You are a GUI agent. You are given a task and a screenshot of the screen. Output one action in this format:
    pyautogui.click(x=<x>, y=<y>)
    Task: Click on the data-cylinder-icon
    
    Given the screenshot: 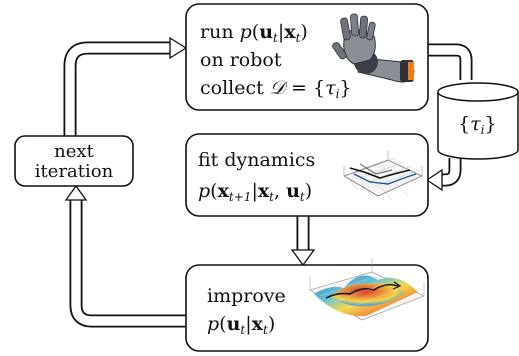 What is the action you would take?
    pyautogui.click(x=478, y=121)
    